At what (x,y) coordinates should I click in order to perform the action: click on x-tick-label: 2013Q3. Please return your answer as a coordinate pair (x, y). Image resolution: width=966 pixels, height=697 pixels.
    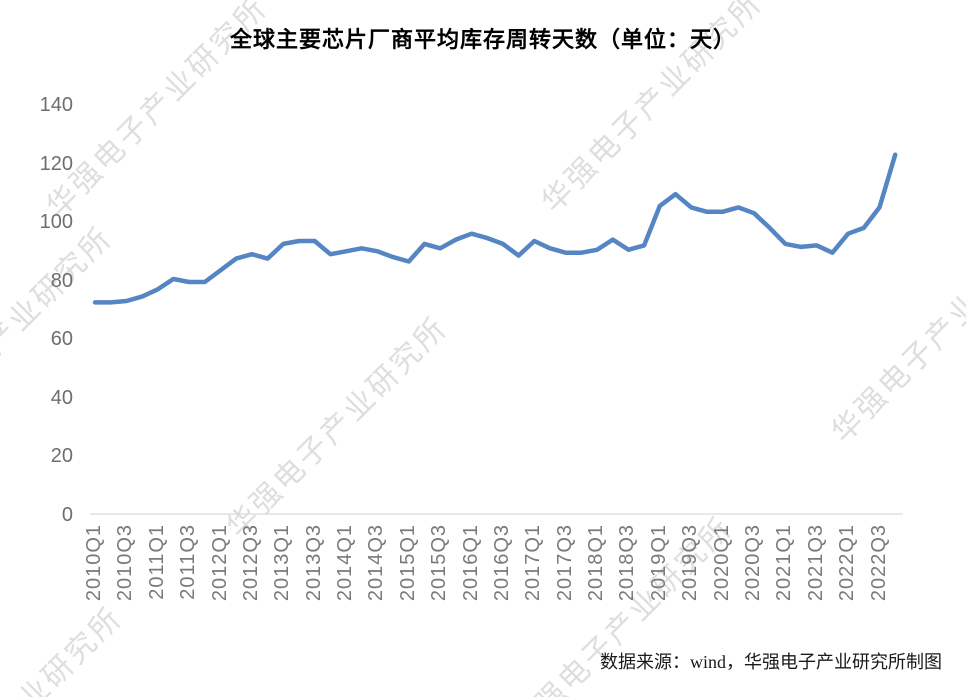
    Looking at the image, I should click on (313, 563).